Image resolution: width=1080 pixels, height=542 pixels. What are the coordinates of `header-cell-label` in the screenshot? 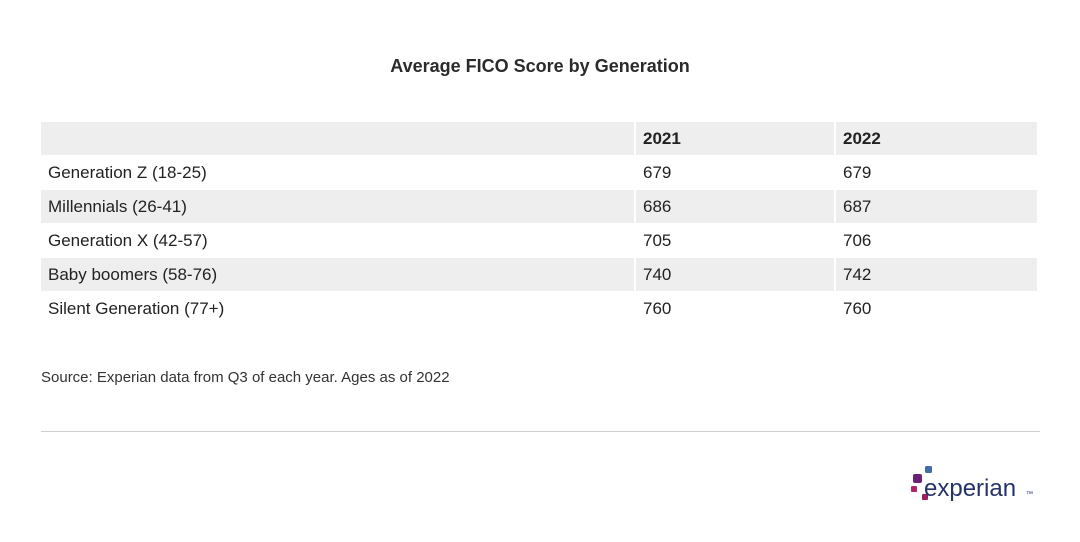 It's located at (337, 139).